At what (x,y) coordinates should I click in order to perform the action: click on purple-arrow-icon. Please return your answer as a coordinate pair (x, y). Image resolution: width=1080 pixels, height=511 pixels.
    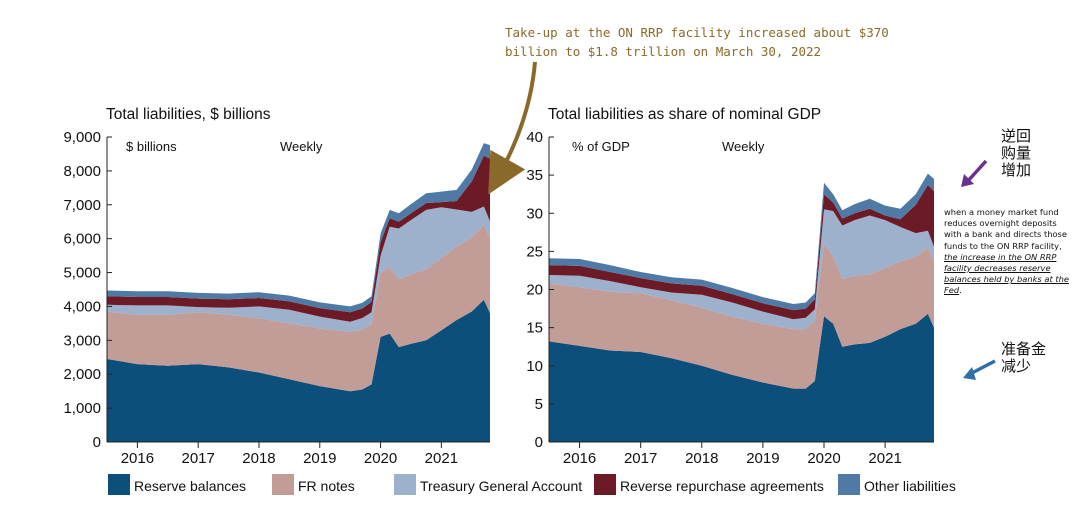
    Looking at the image, I should click on (976, 171).